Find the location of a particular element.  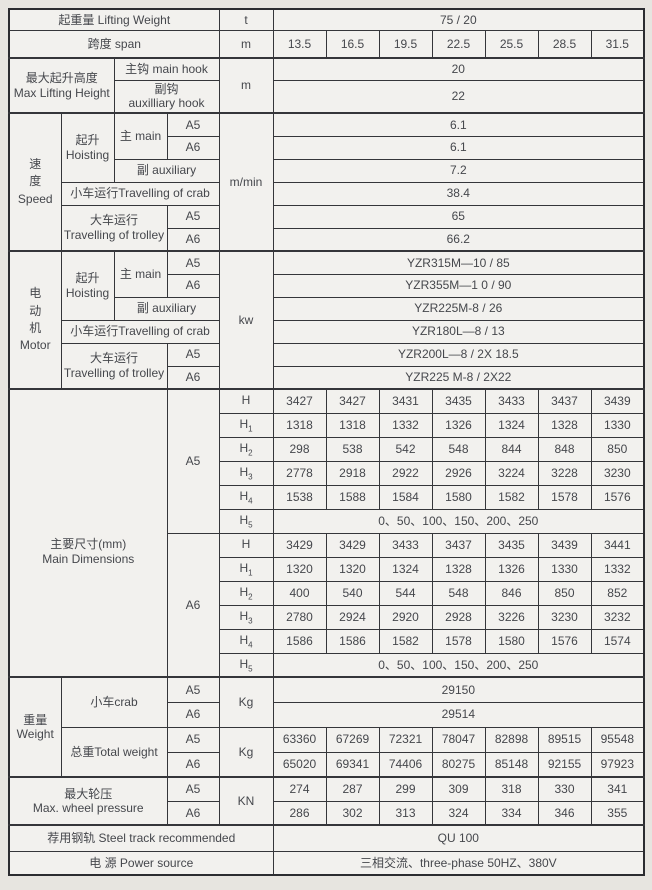

weight-total-unit: Kg is located at coordinates (246, 752).